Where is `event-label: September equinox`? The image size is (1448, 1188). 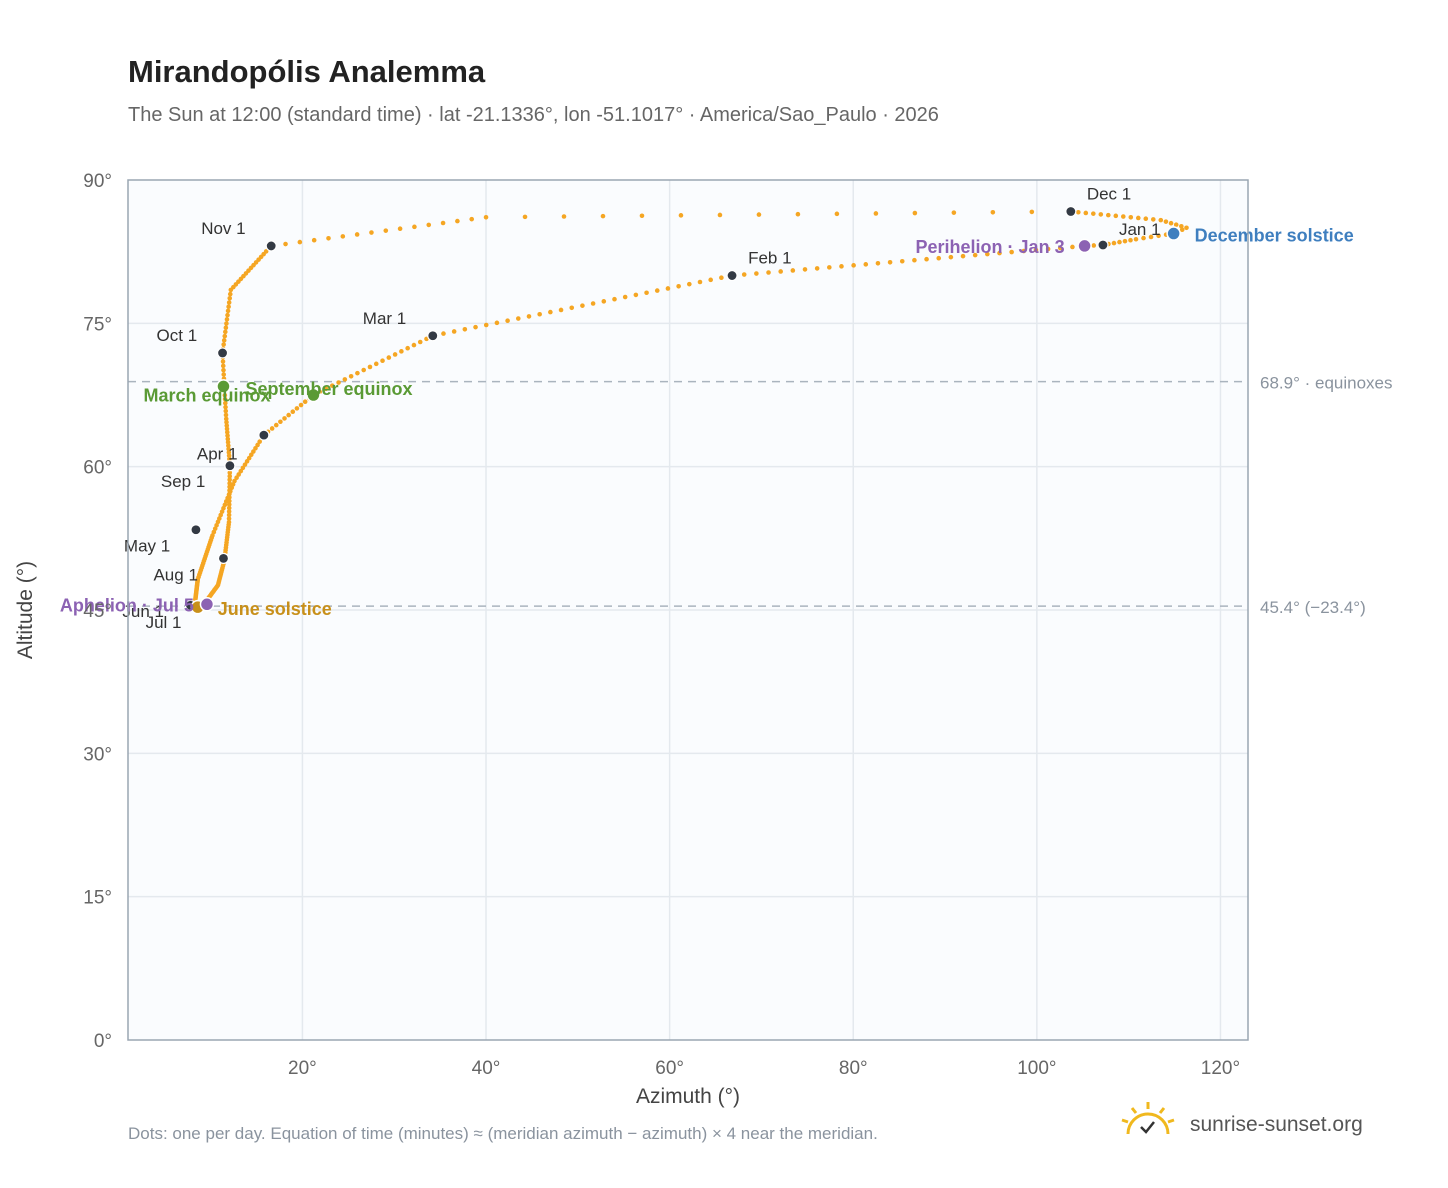 event-label: September equinox is located at coordinates (328, 389).